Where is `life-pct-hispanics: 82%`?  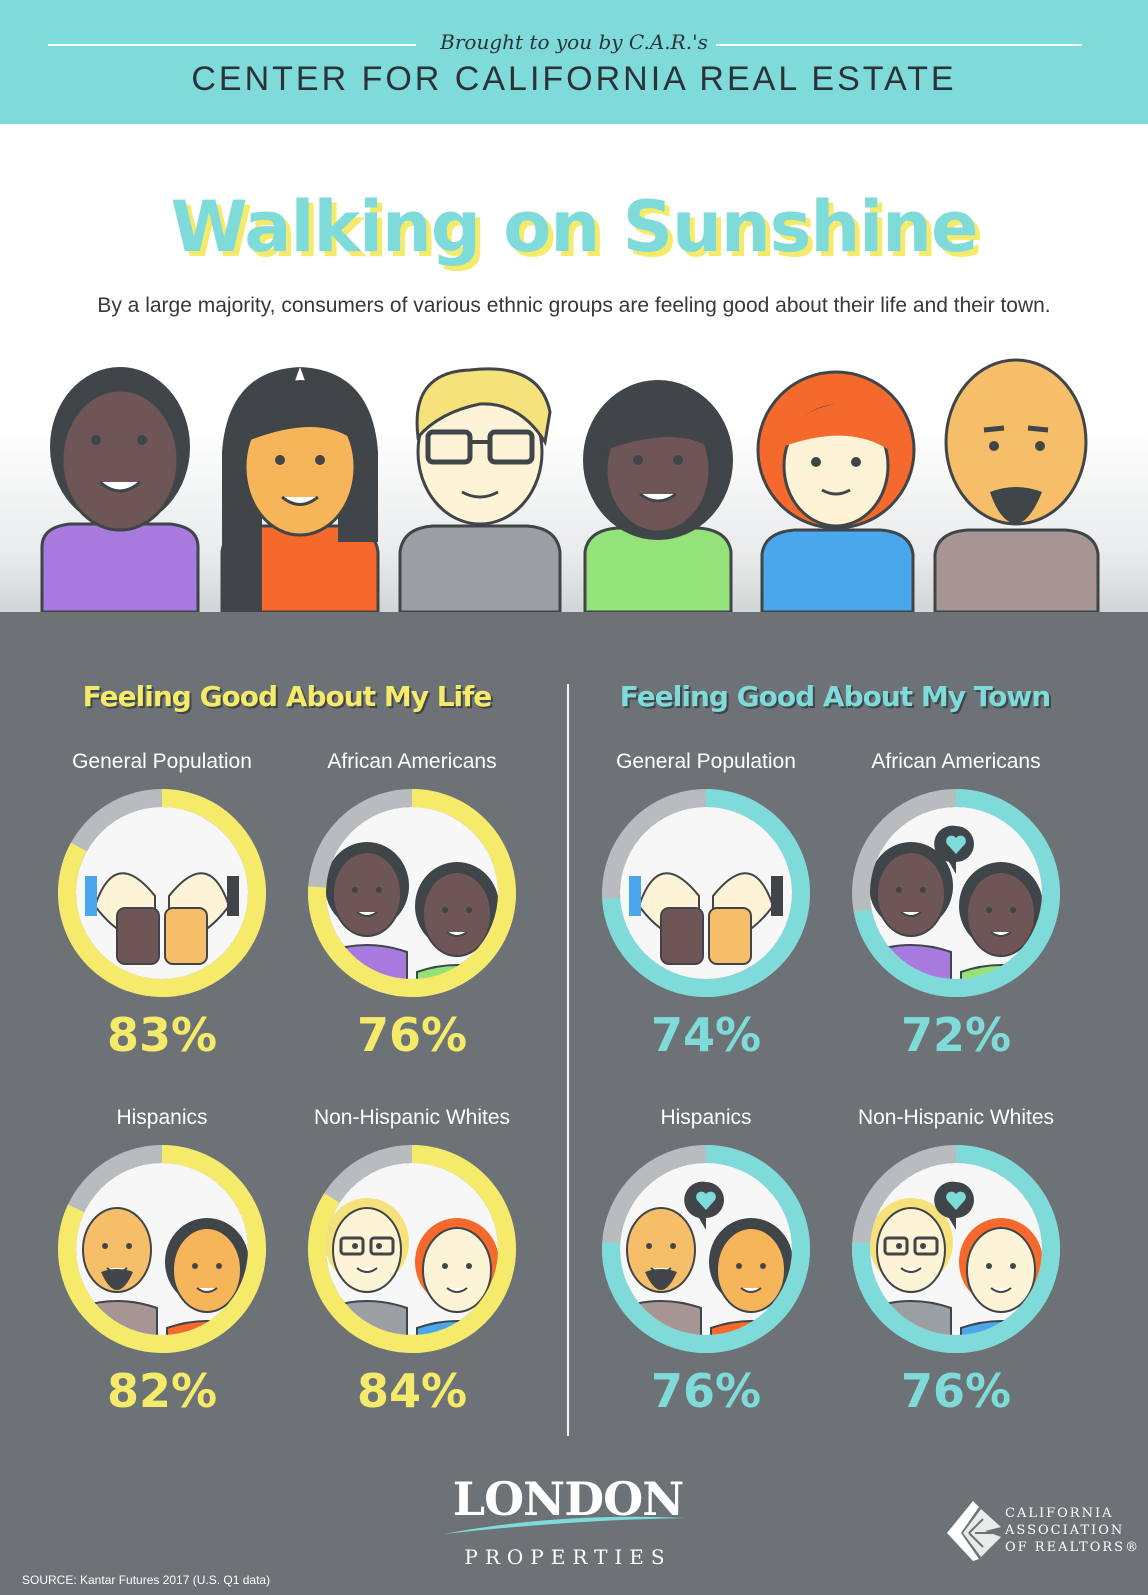
life-pct-hispanics: 82% is located at coordinates (162, 1391).